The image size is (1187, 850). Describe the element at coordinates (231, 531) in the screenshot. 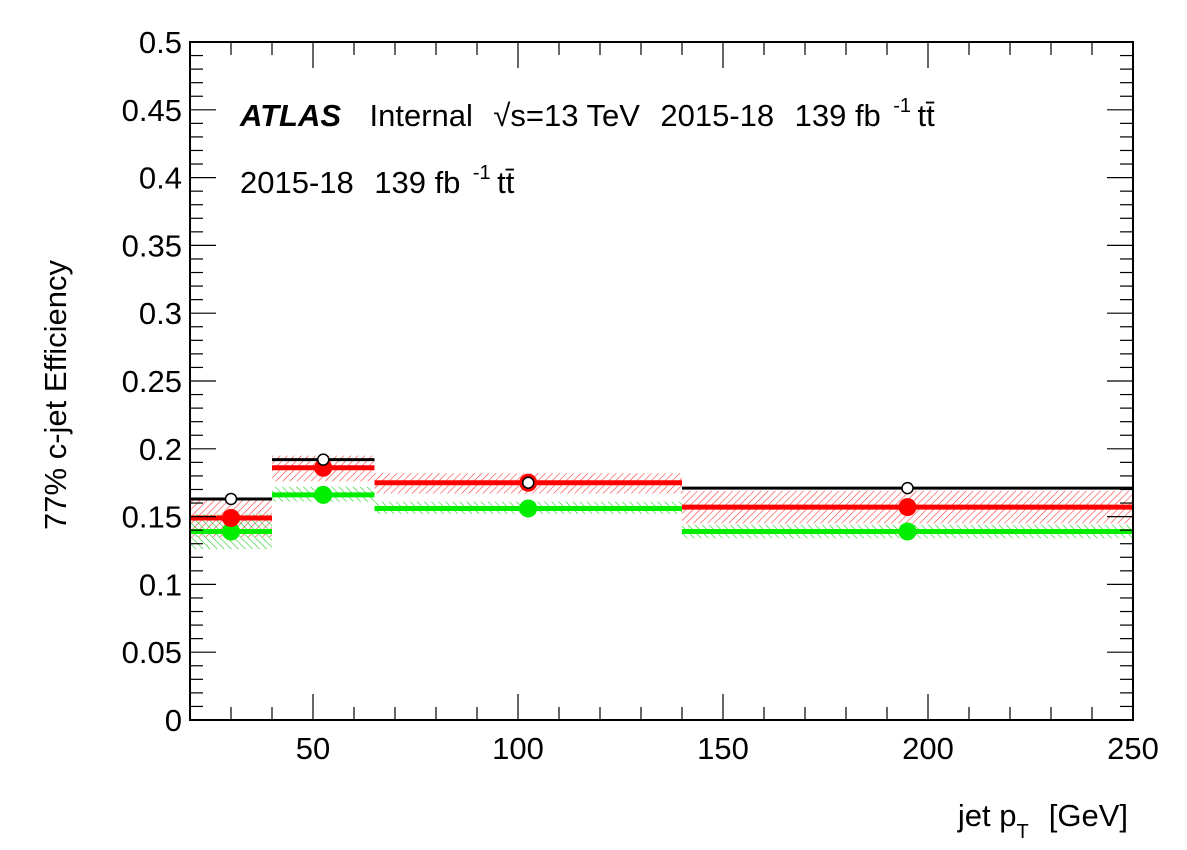

I see `marker-s2-b0` at that location.